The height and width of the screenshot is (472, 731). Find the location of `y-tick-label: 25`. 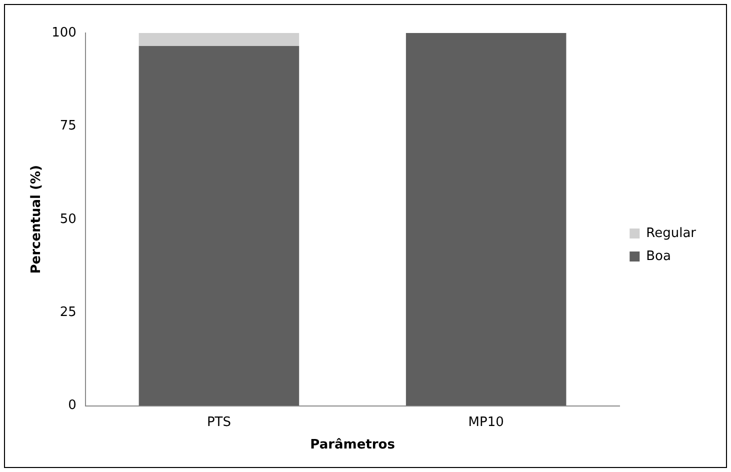

y-tick-label: 25 is located at coordinates (68, 312).